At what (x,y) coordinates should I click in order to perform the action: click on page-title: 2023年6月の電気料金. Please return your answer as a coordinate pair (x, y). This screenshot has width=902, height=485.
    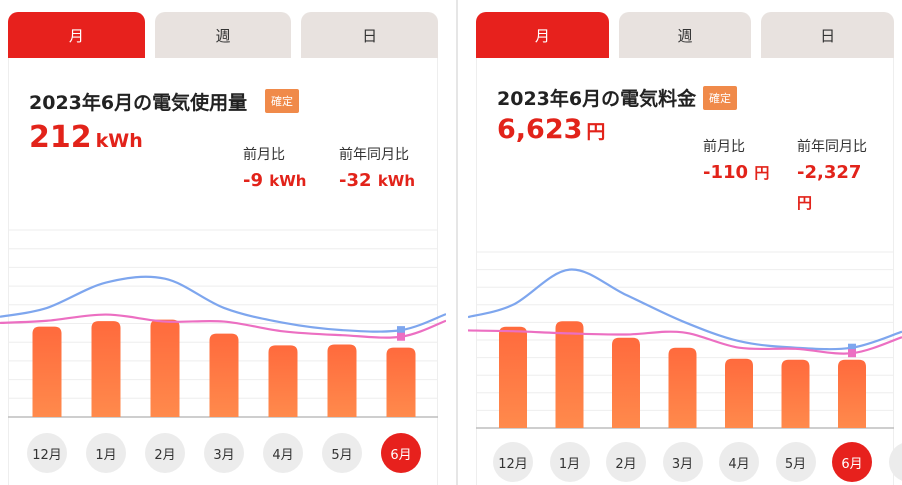
    Looking at the image, I should click on (597, 99).